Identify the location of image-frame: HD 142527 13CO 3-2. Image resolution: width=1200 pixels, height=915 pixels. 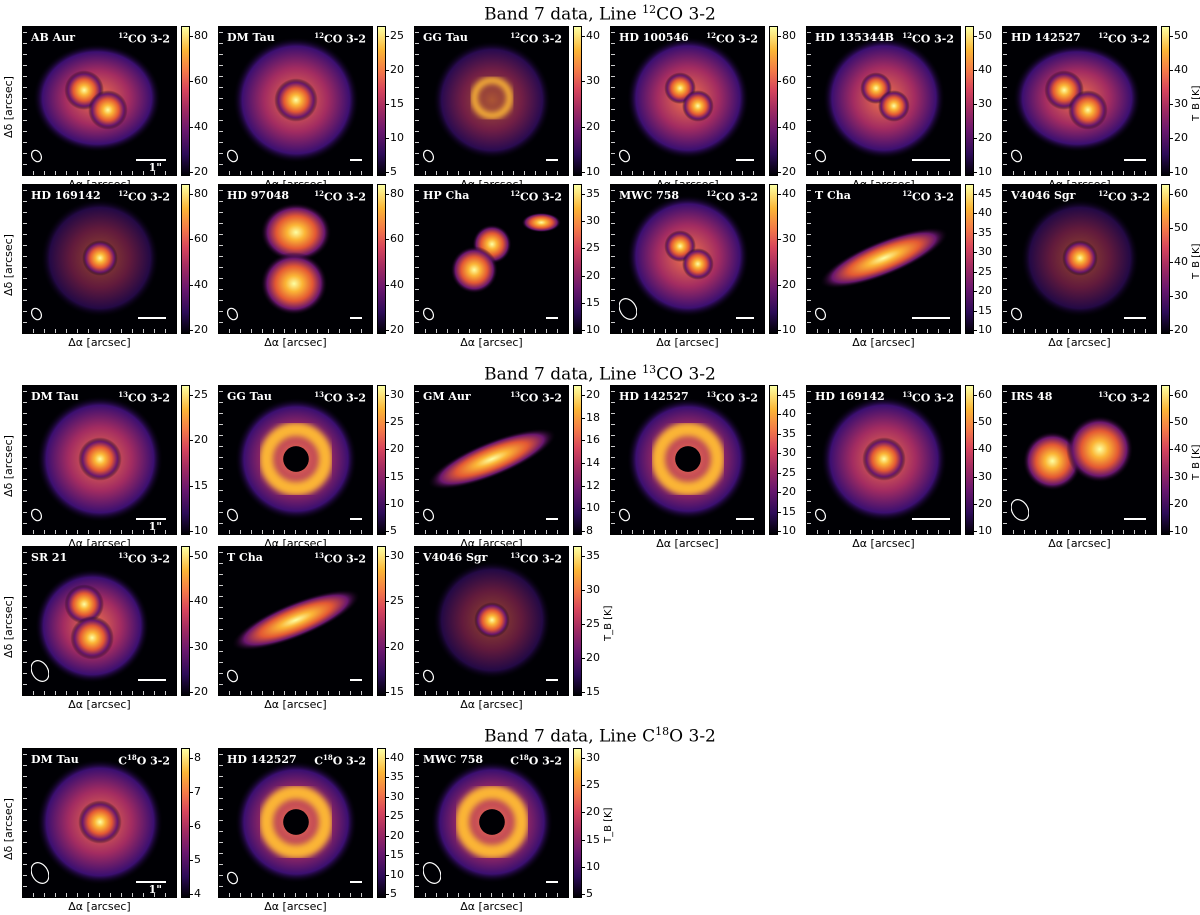
(687, 460).